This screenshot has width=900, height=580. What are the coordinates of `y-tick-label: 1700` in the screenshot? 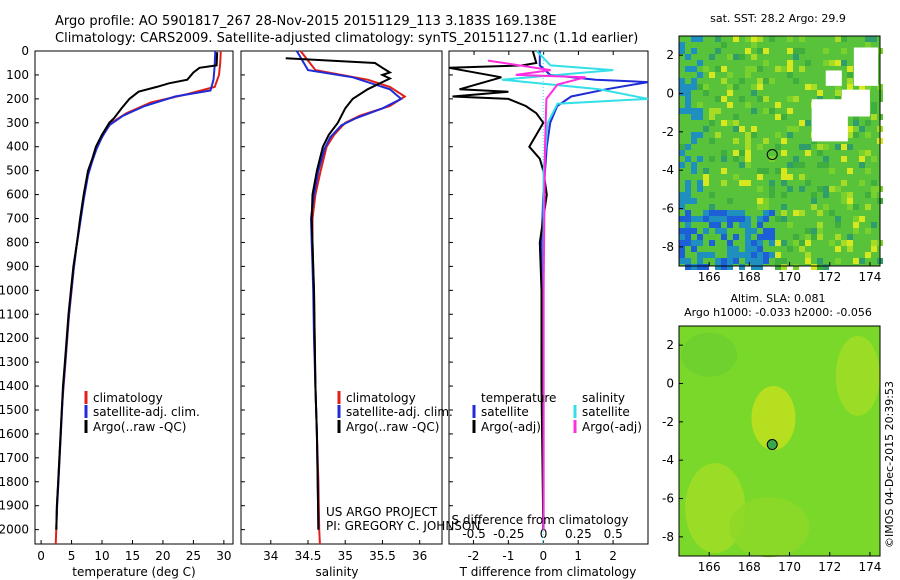 It's located at (14, 458).